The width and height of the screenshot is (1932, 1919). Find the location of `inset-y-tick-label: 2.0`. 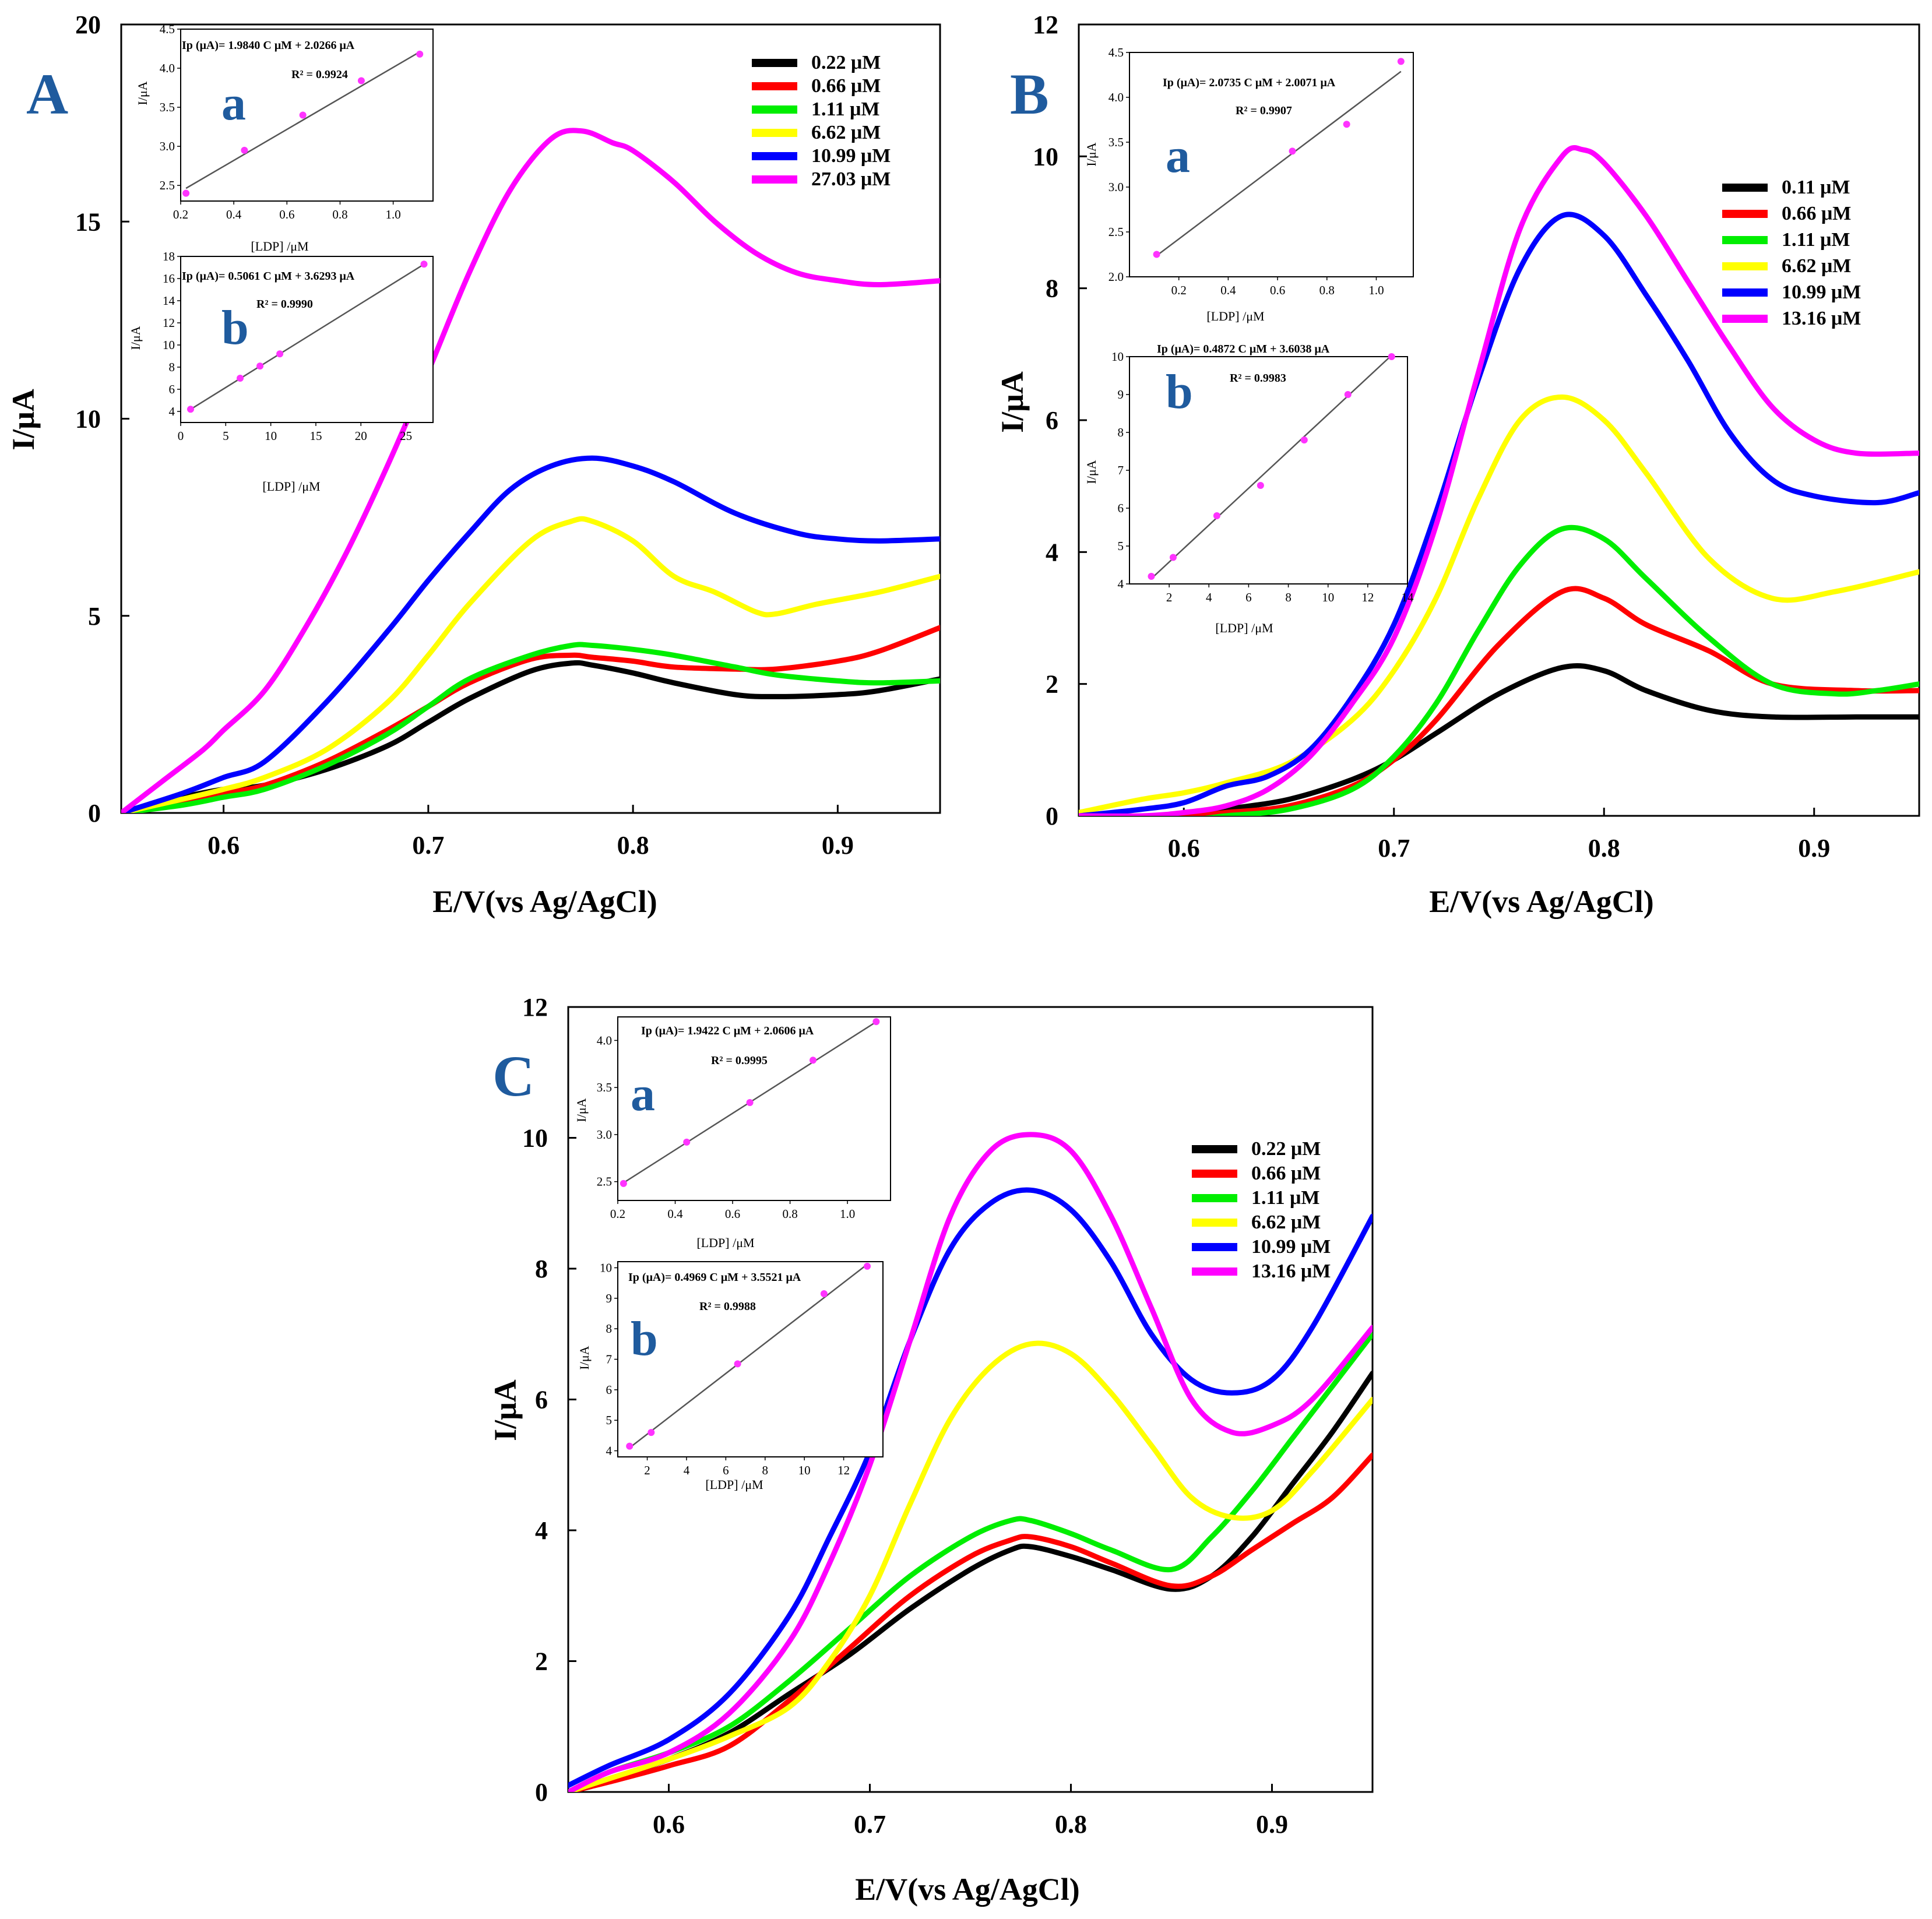

inset-y-tick-label: 2.0 is located at coordinates (1116, 277).